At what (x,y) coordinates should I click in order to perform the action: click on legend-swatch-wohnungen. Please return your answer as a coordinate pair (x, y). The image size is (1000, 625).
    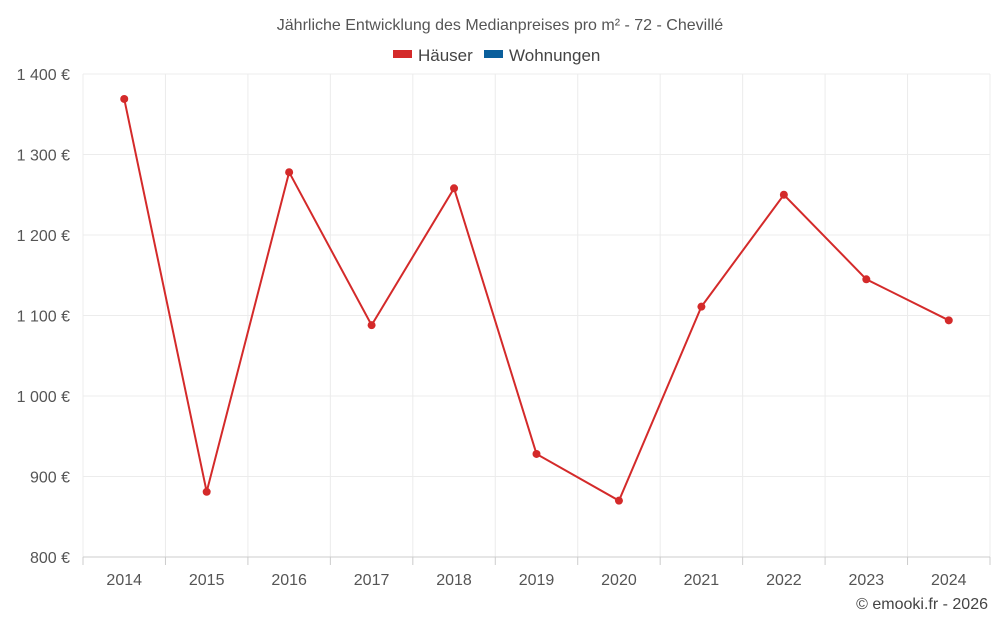
    Looking at the image, I should click on (493, 54).